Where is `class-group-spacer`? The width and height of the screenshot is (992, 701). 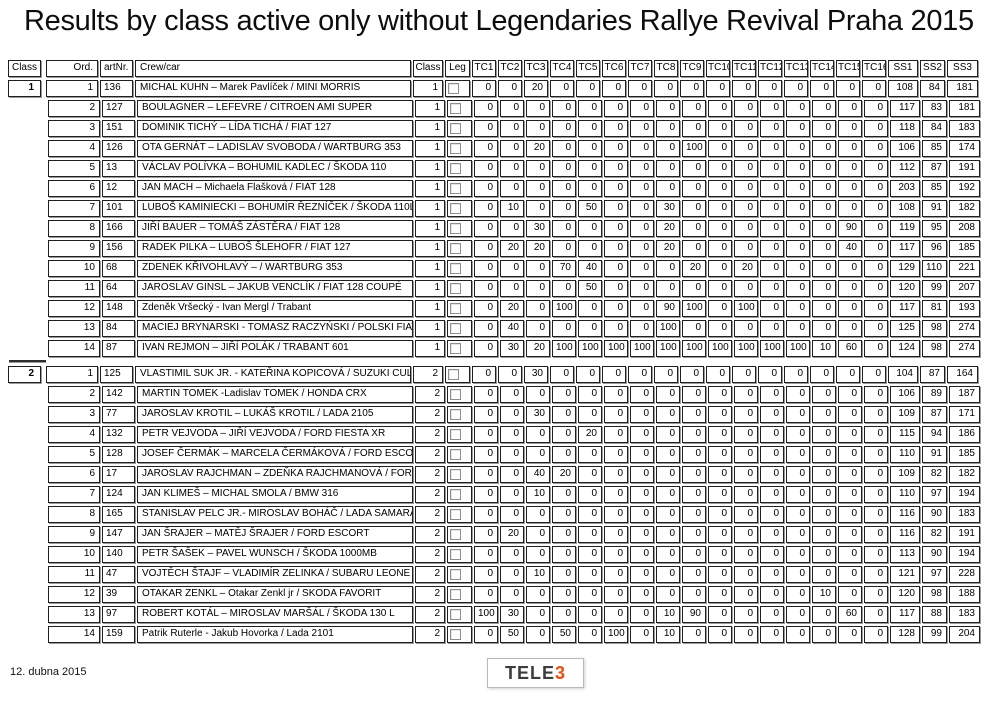
class-group-spacer is located at coordinates (24, 288).